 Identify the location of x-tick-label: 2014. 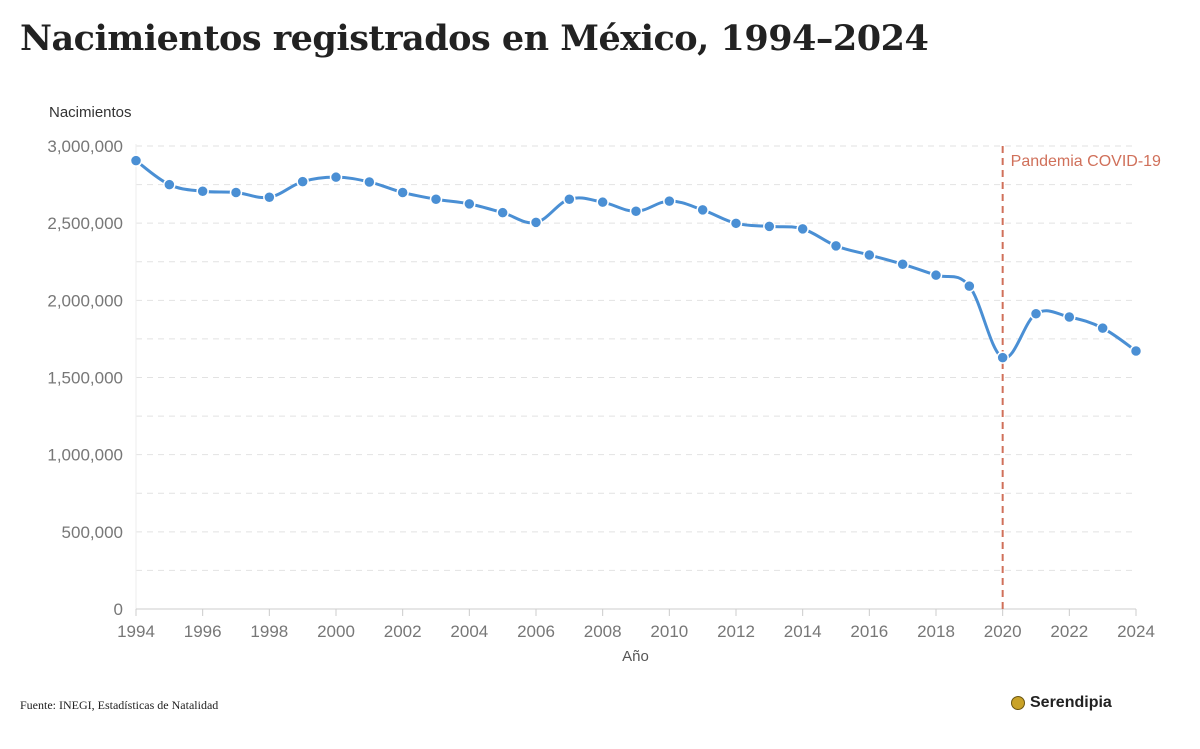
(803, 631).